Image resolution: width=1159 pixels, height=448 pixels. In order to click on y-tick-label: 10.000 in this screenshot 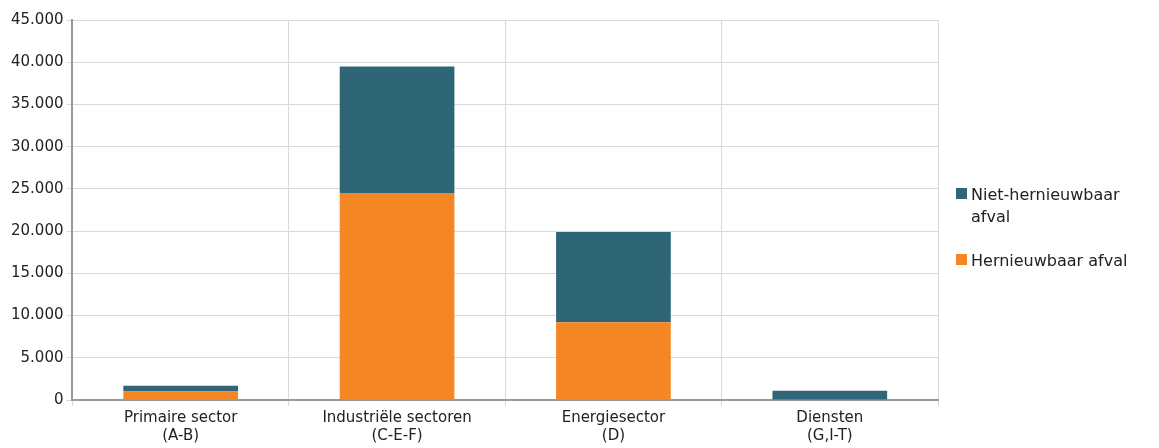, I will do `click(37, 314)`.